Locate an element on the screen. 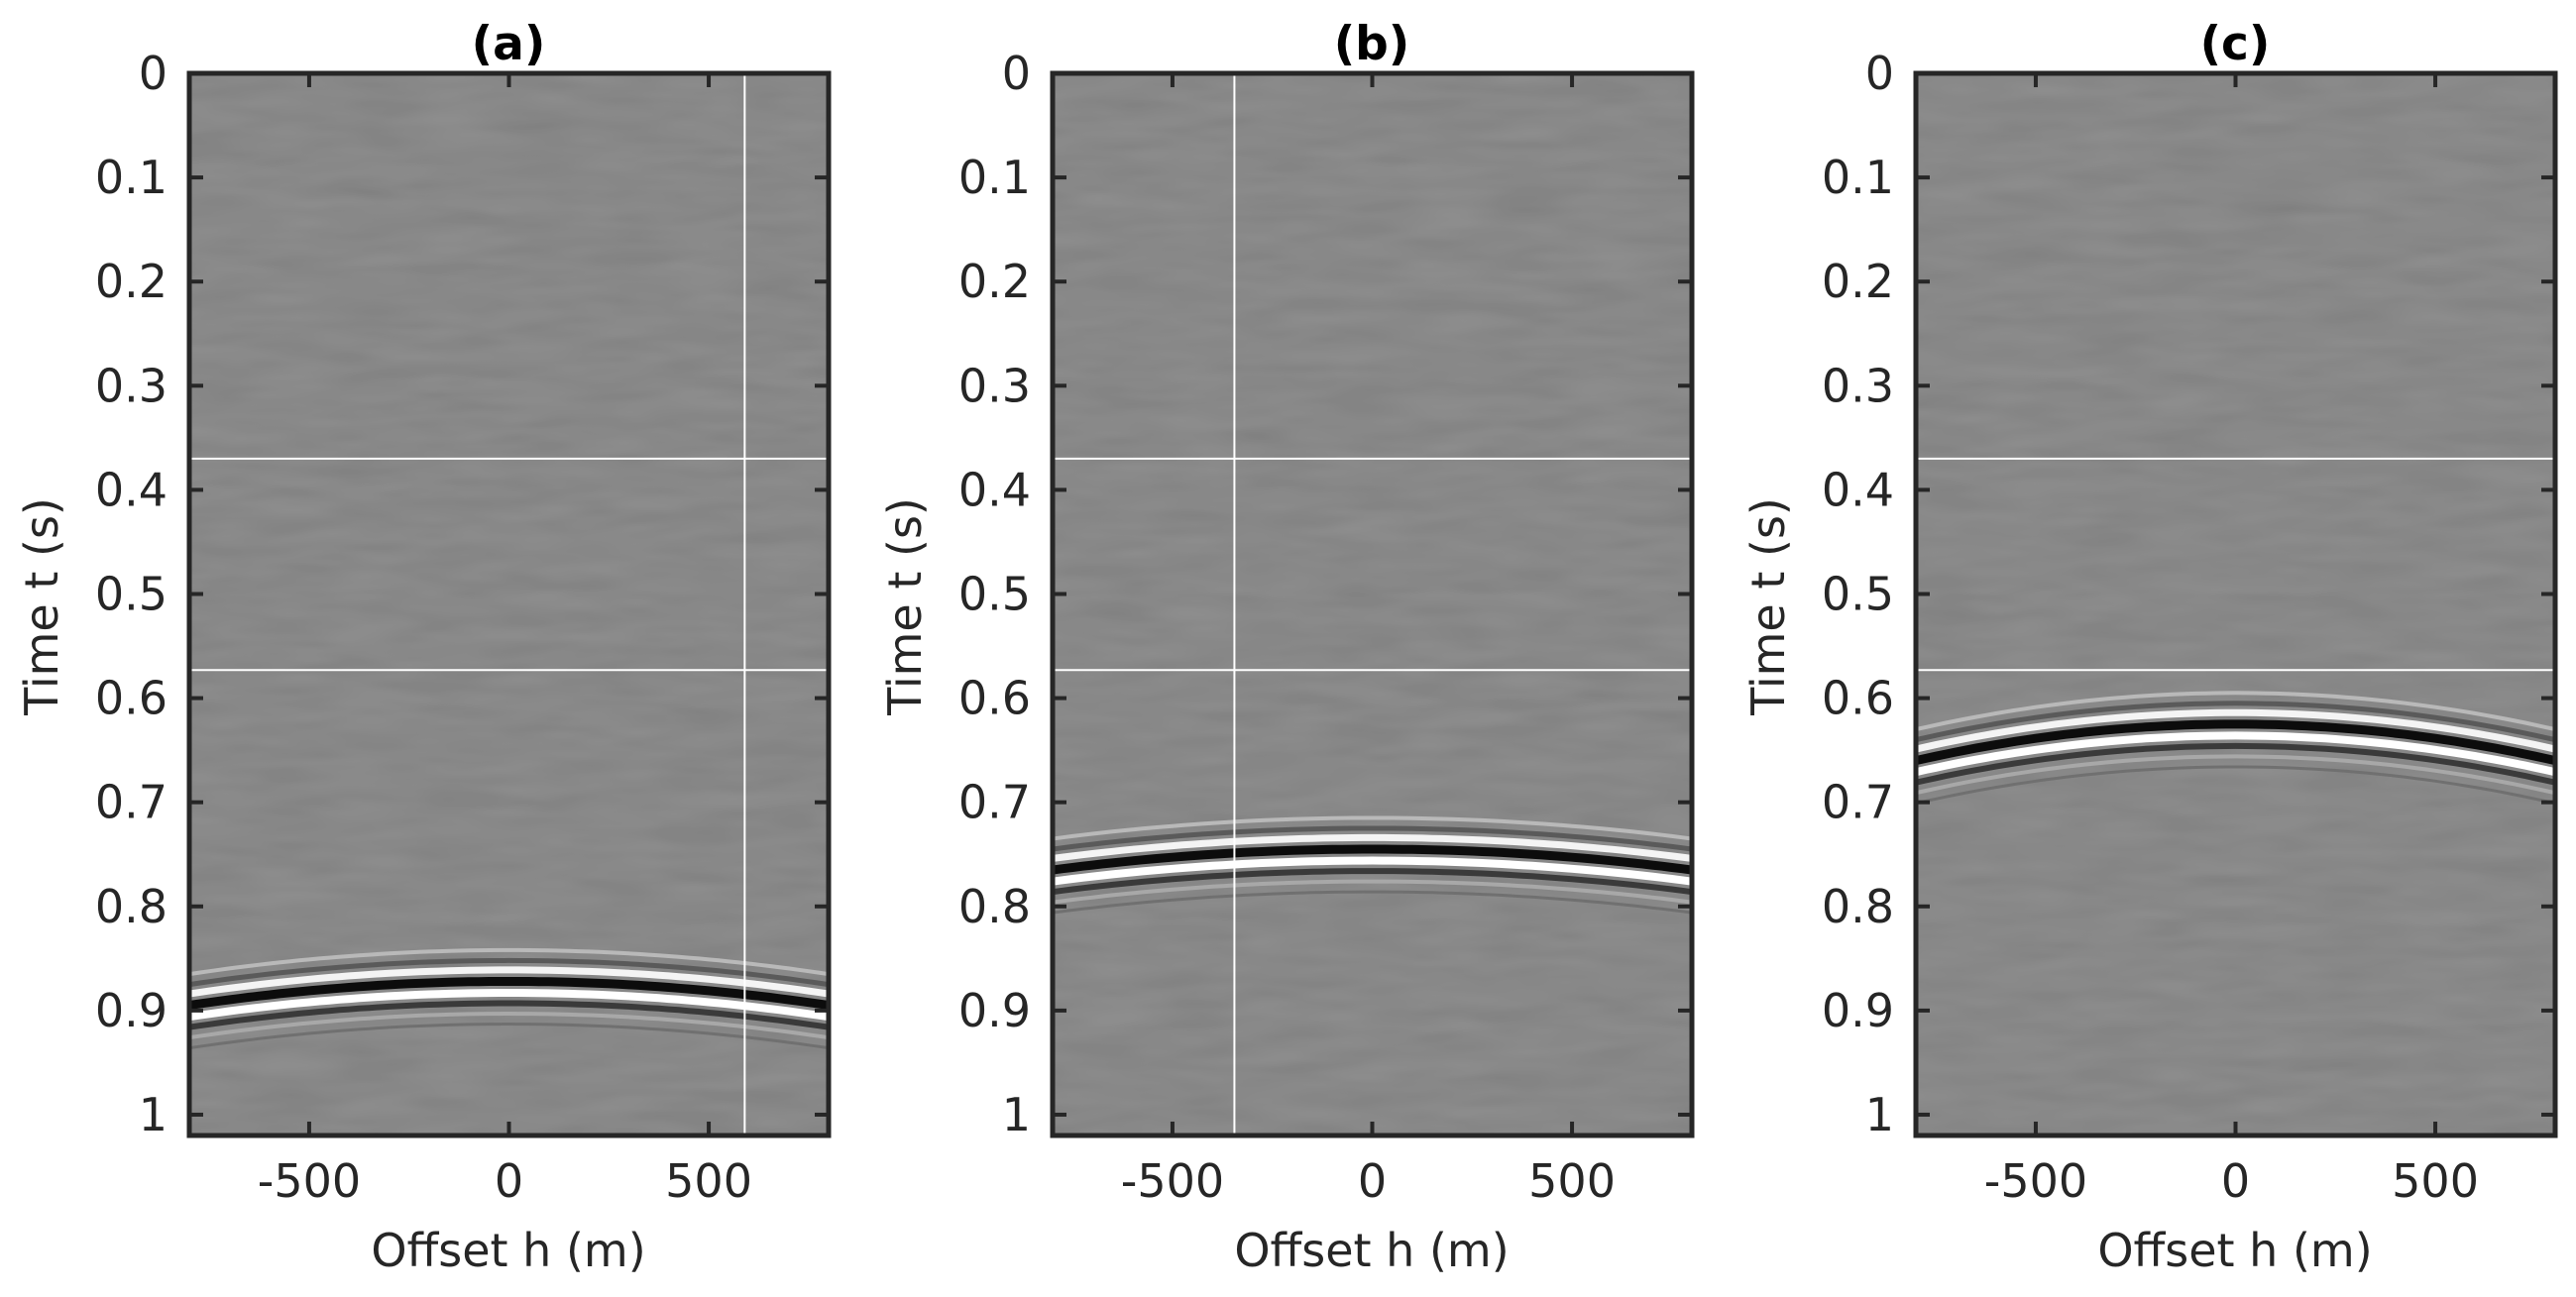  panel-title: (c) is located at coordinates (2235, 44).